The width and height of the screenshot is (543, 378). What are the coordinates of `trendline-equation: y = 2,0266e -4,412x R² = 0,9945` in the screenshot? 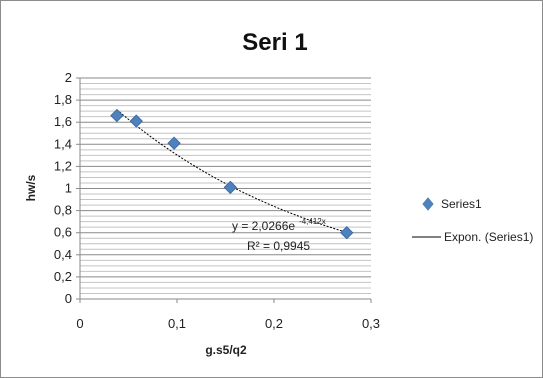 It's located at (279, 235).